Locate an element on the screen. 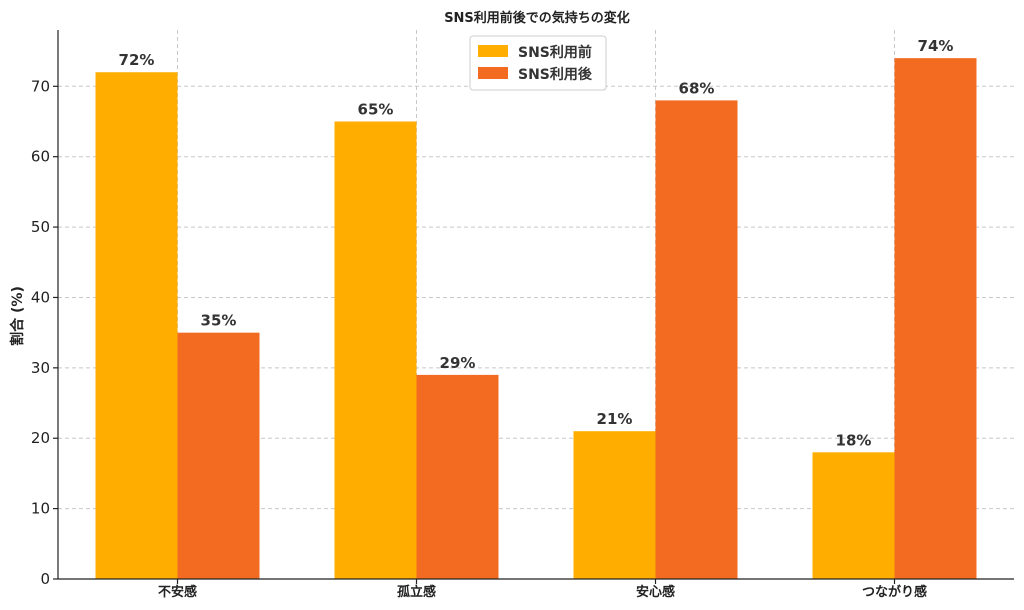  data-label: 65% is located at coordinates (376, 110).